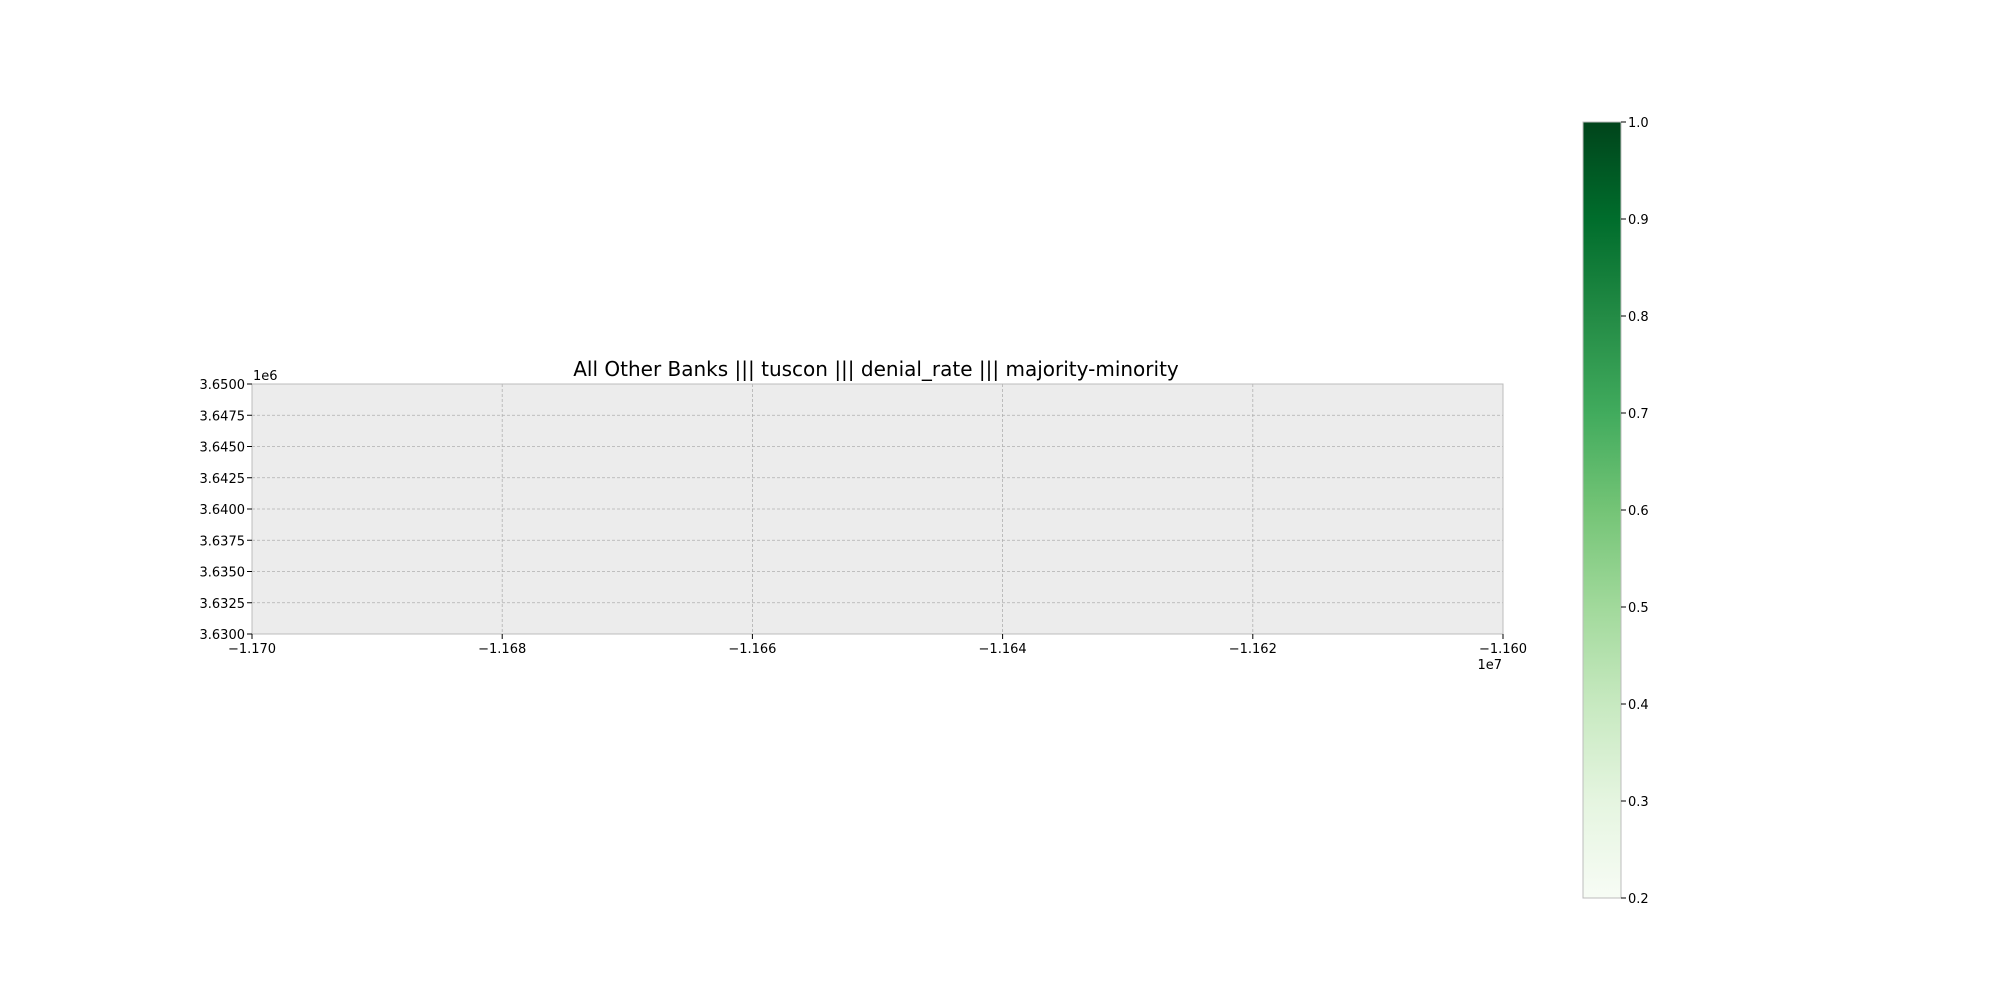 The image size is (2000, 1000). I want to click on colorbar-tick-label: 0.8, so click(1638, 317).